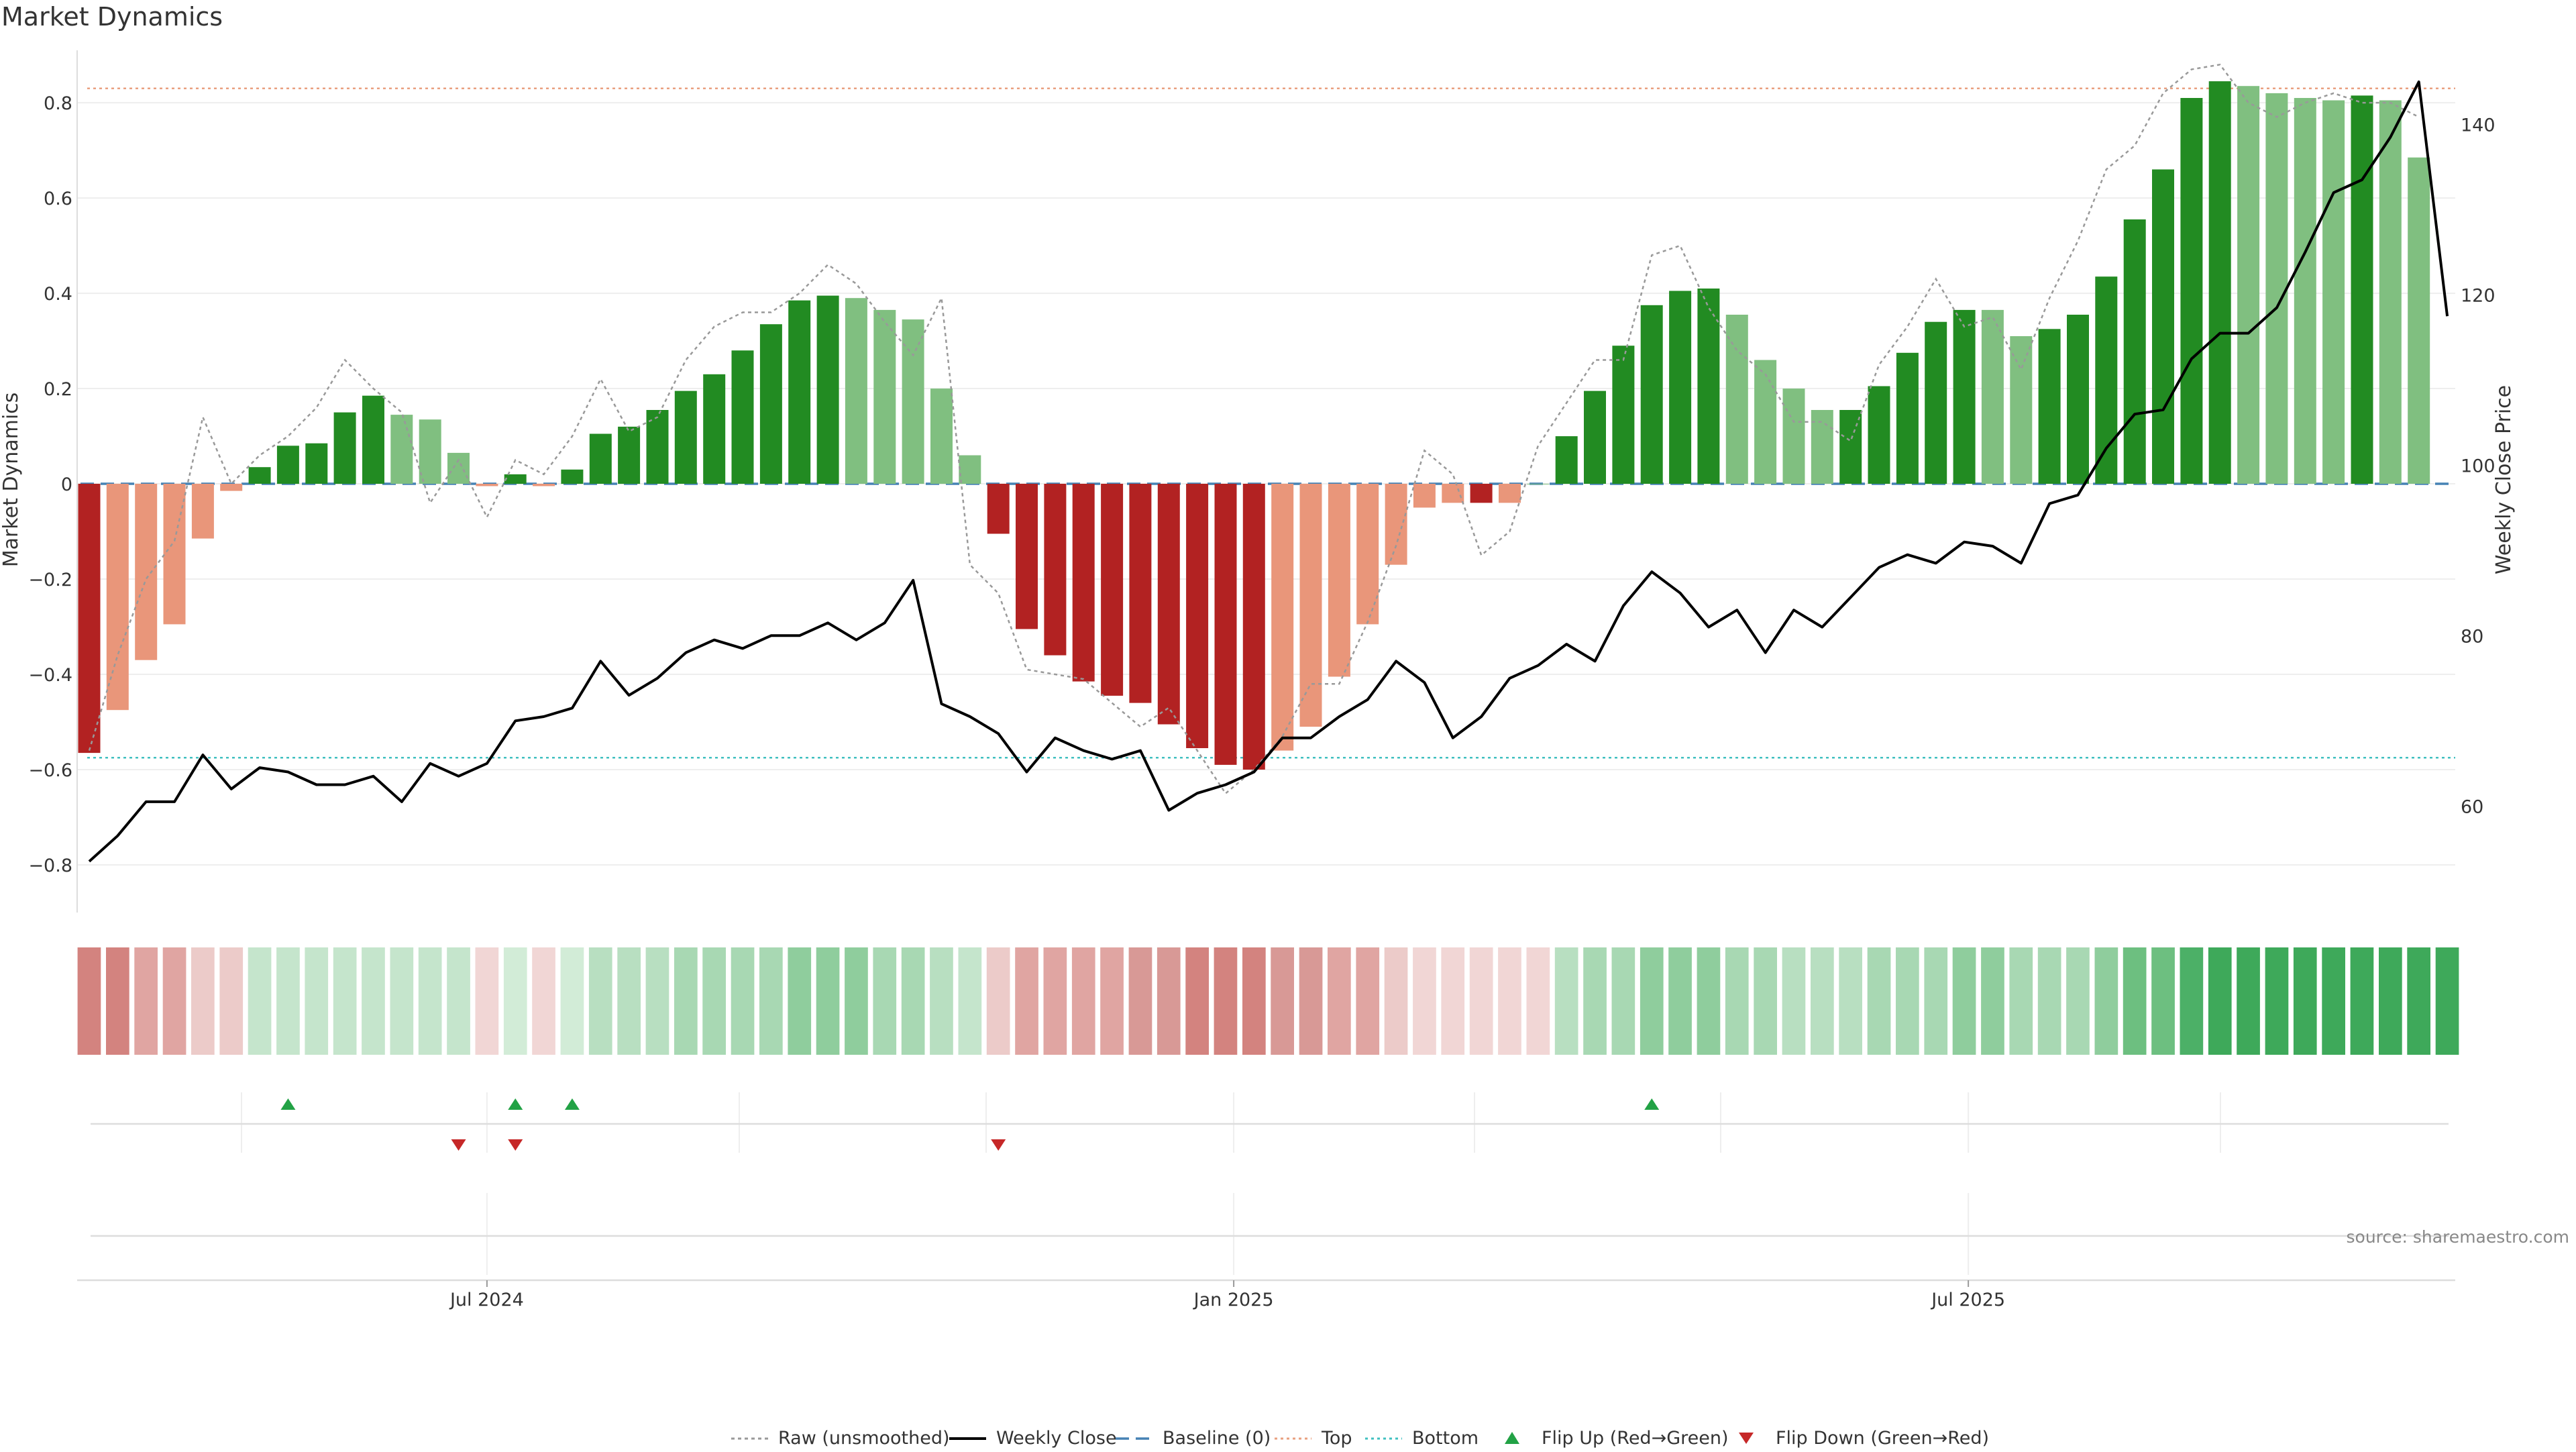 The width and height of the screenshot is (2576, 1452). I want to click on y-axis-label: Market Dynamics, so click(11, 481).